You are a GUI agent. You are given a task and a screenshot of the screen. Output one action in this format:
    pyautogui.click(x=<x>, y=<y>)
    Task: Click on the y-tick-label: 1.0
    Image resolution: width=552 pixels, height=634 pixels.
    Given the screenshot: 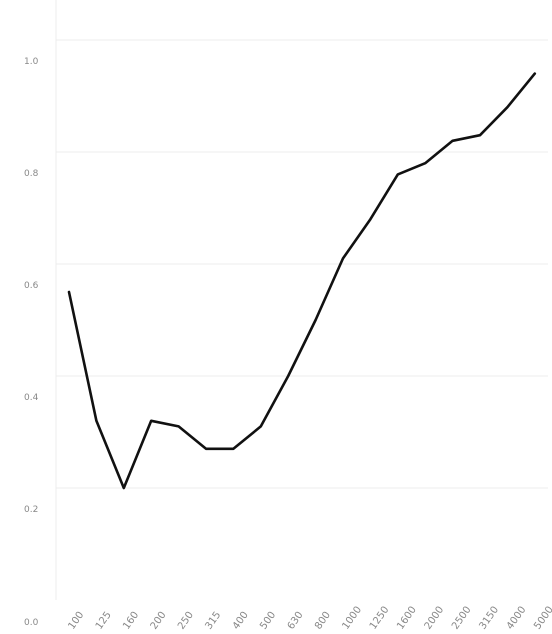 What is the action you would take?
    pyautogui.click(x=31, y=62)
    